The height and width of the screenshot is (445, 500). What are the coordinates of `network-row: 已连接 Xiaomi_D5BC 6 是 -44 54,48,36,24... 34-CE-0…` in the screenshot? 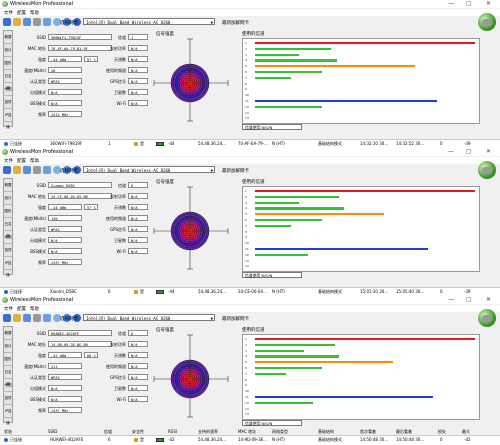 It's located at (250, 291).